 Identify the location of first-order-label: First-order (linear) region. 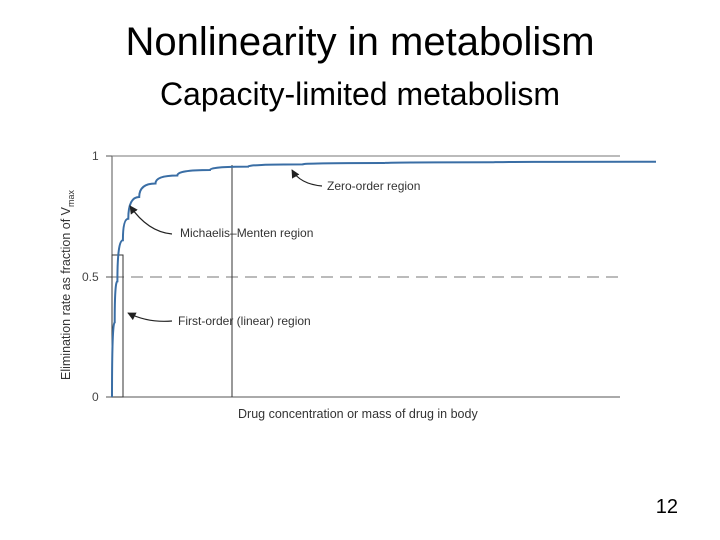
(244, 321).